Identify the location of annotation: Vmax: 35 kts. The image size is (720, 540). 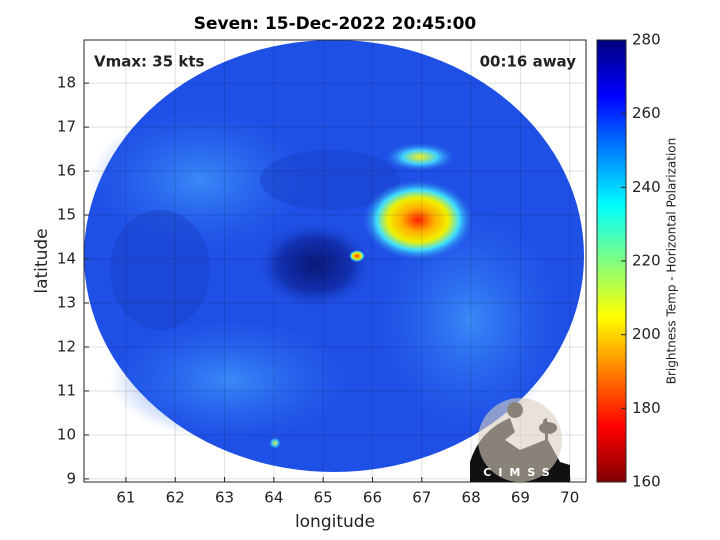
(149, 62).